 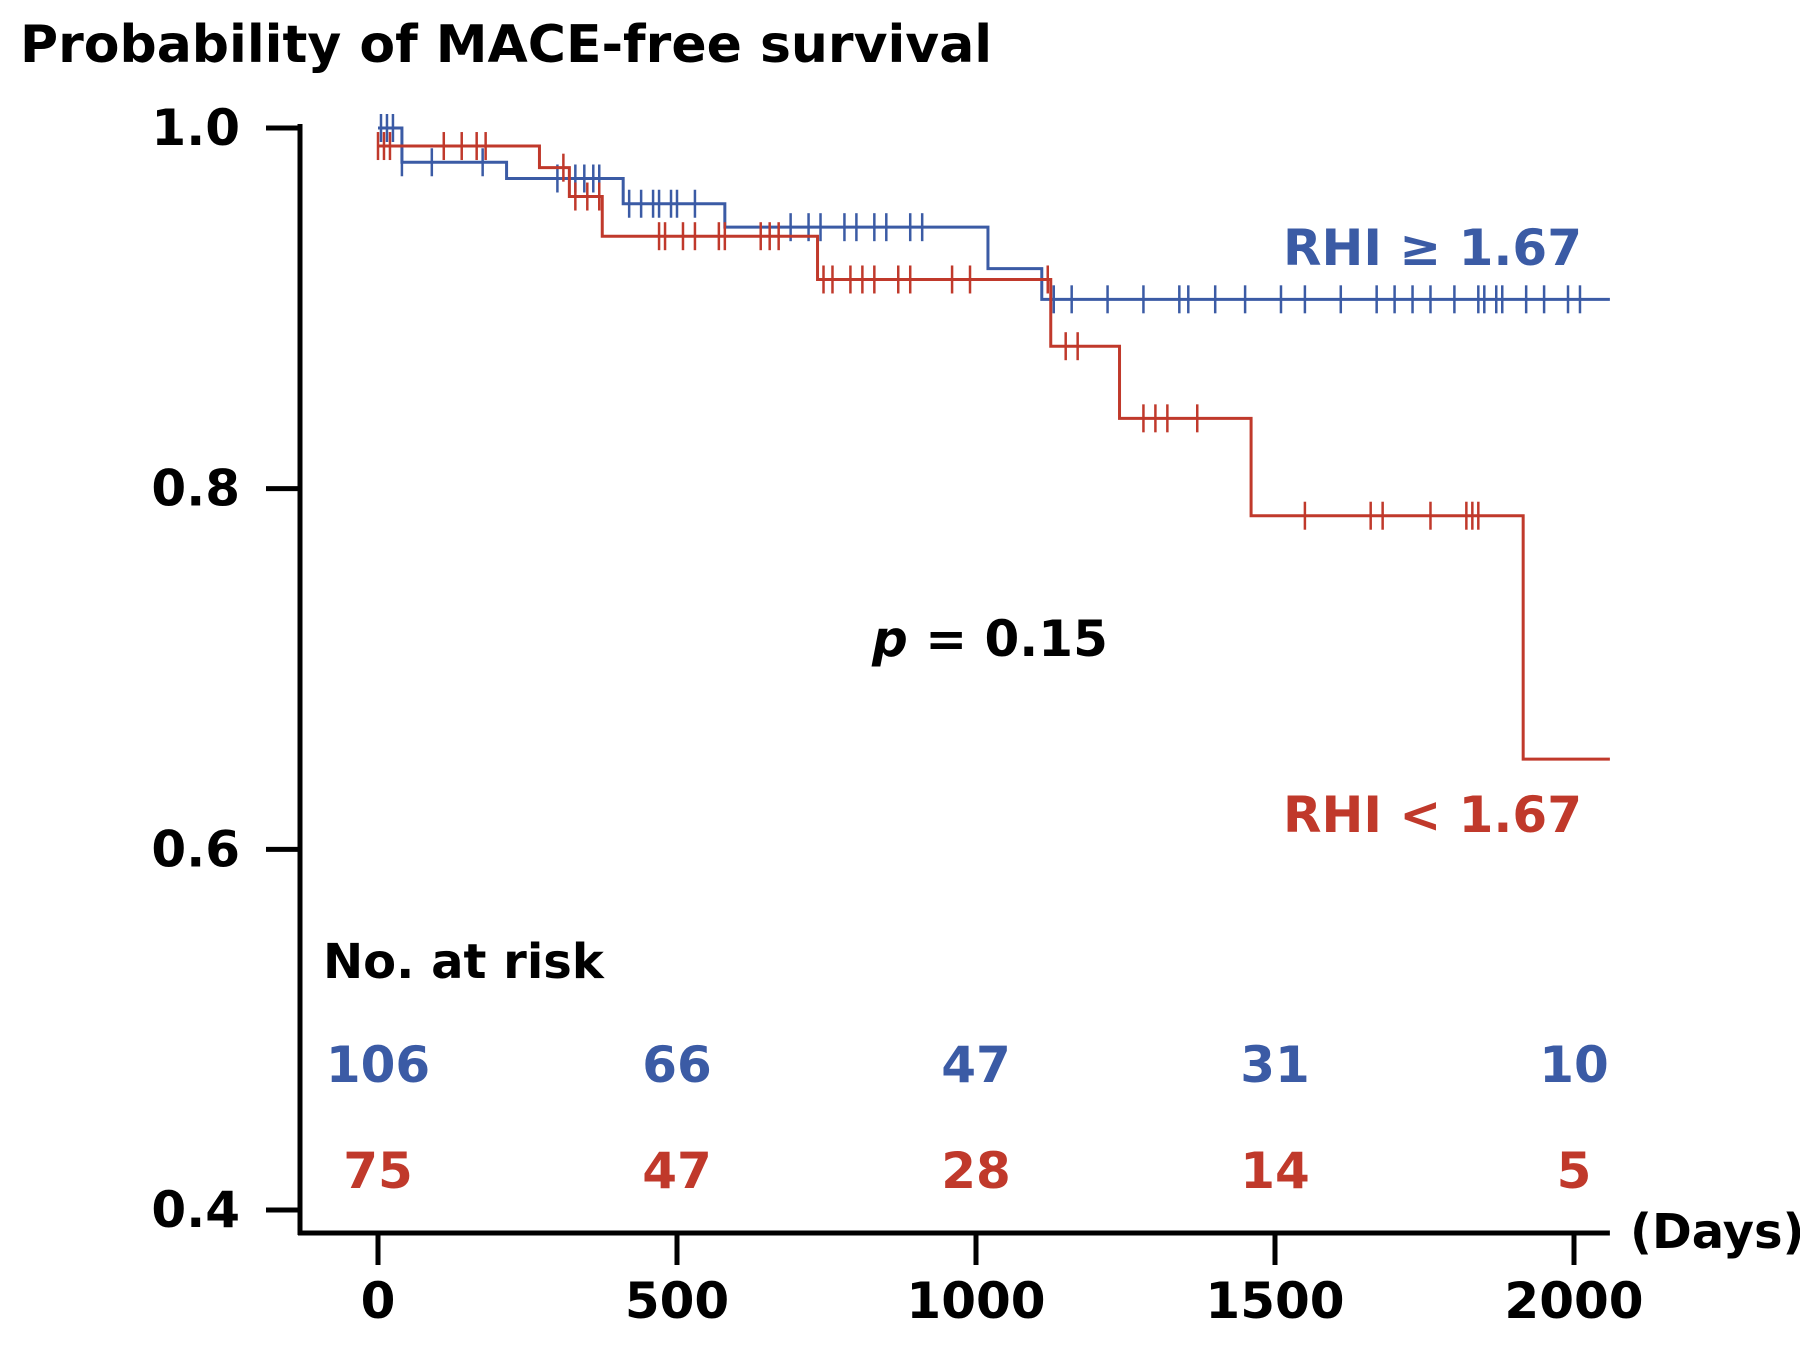 I want to click on risk-count: 14, so click(x=1275, y=1171).